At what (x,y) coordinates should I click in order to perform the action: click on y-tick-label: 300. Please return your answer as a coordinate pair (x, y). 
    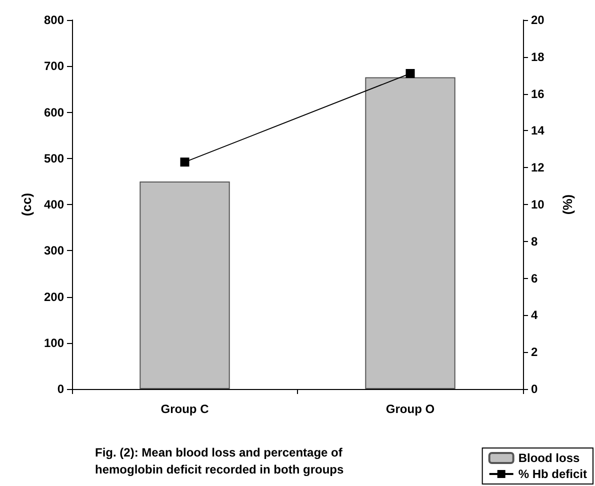
    Looking at the image, I should click on (54, 251).